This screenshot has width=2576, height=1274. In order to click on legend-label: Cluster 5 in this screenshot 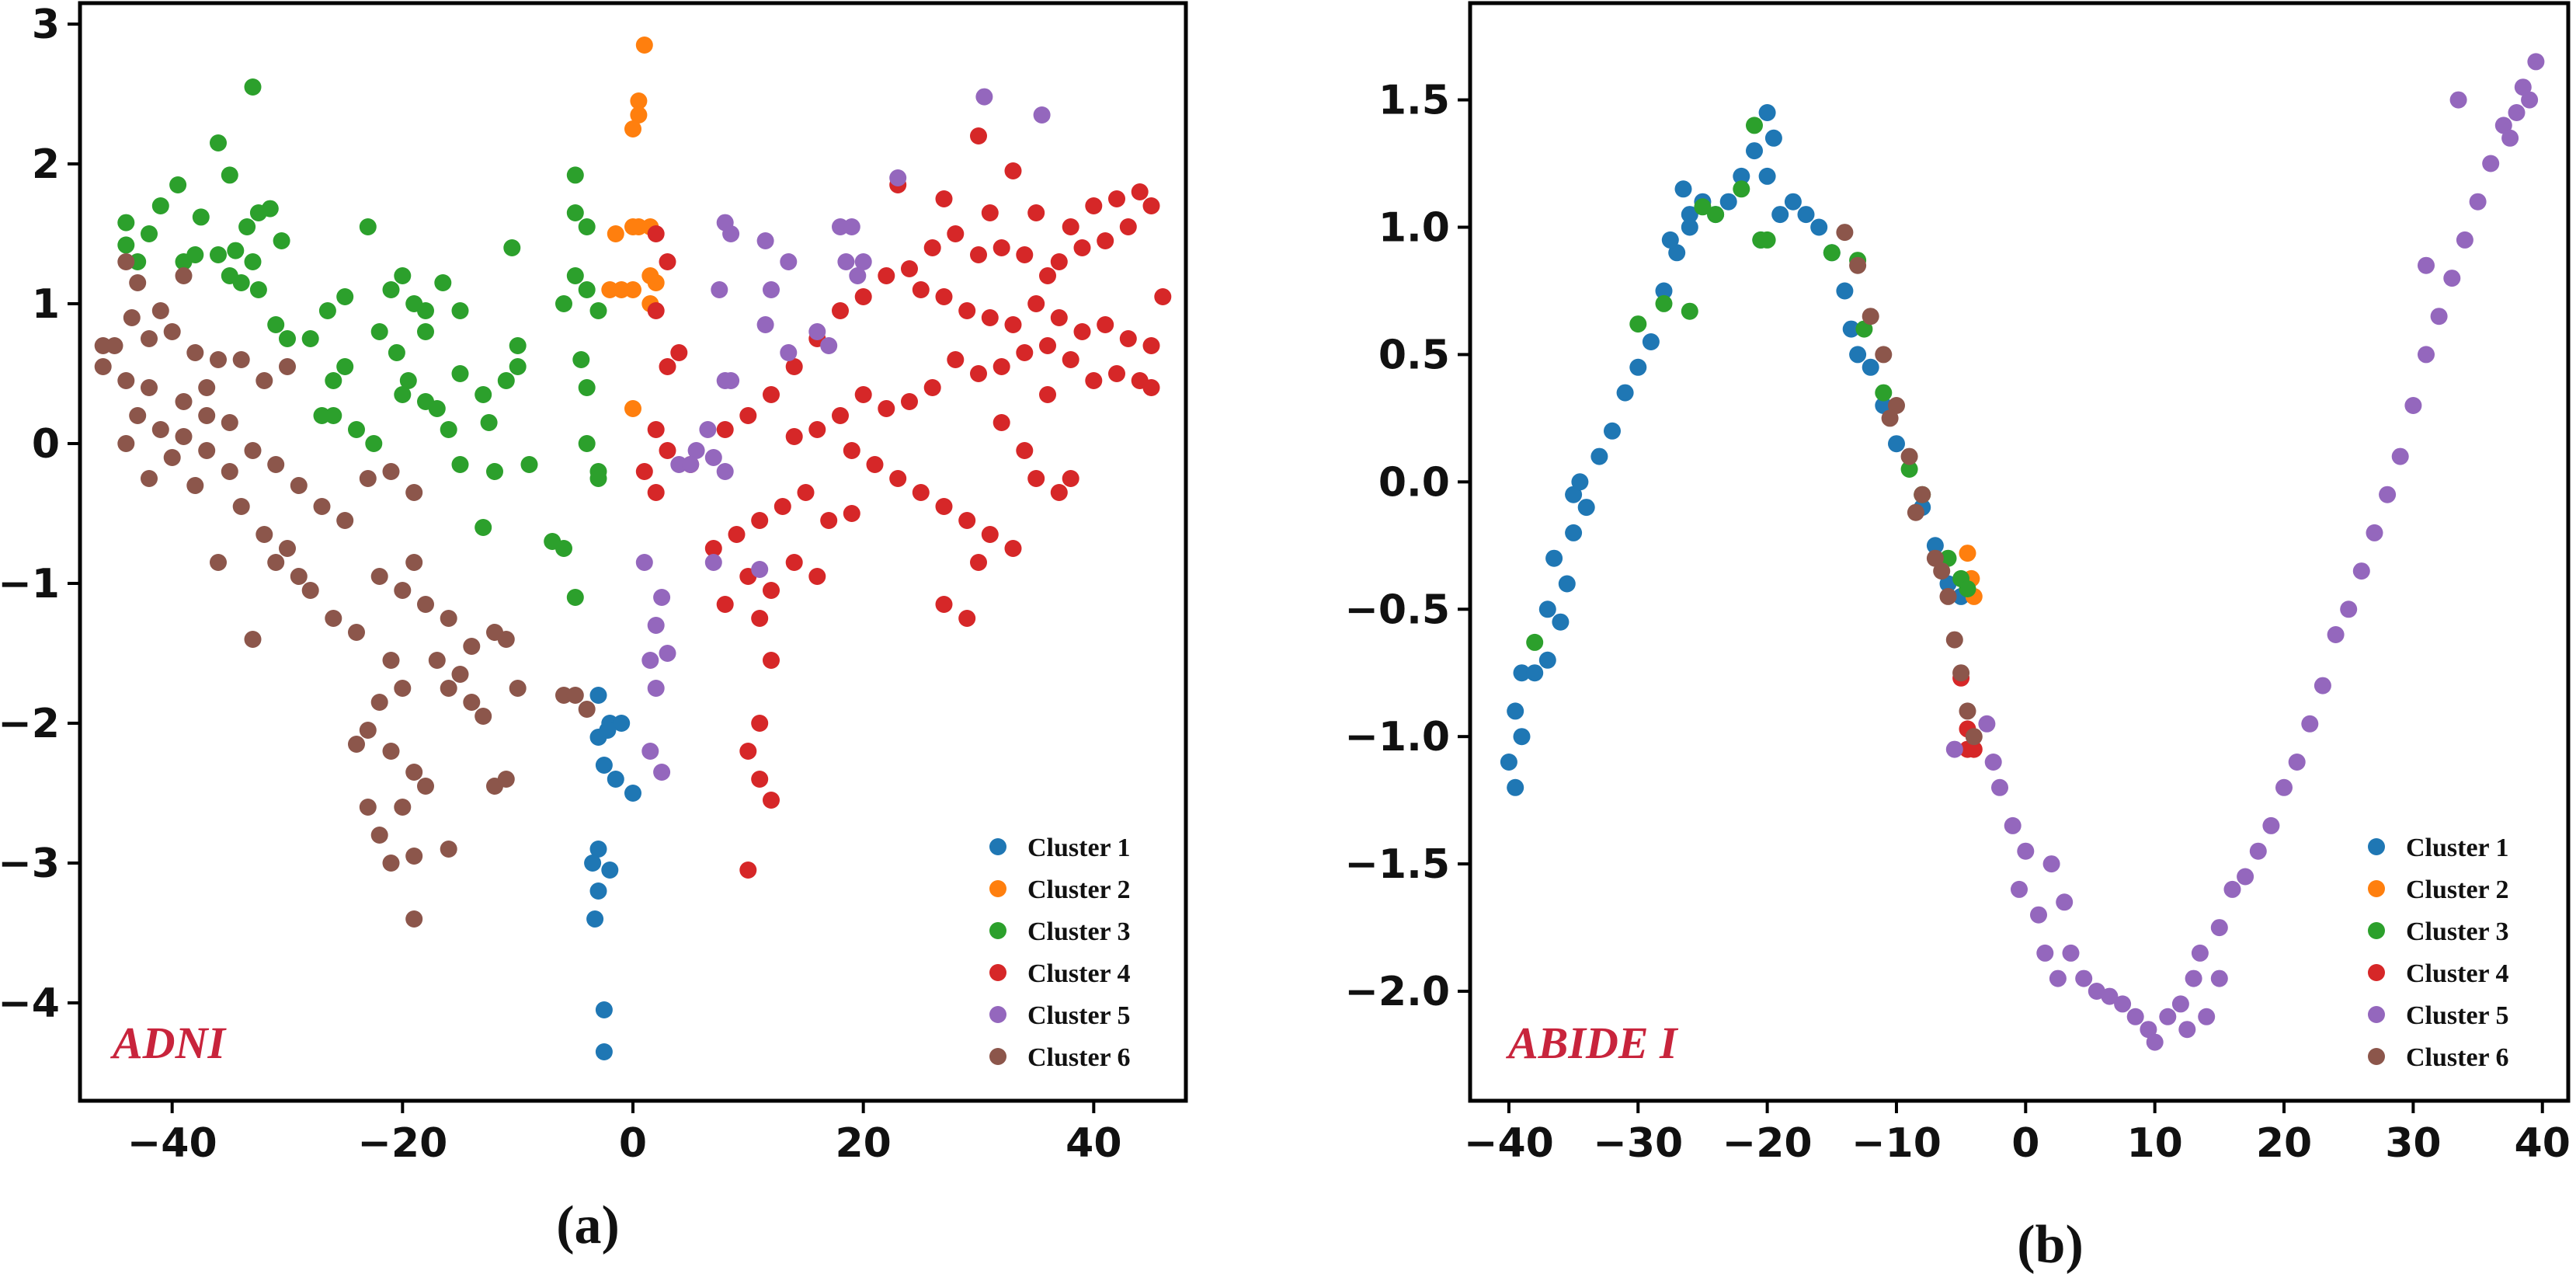, I will do `click(1079, 1015)`.